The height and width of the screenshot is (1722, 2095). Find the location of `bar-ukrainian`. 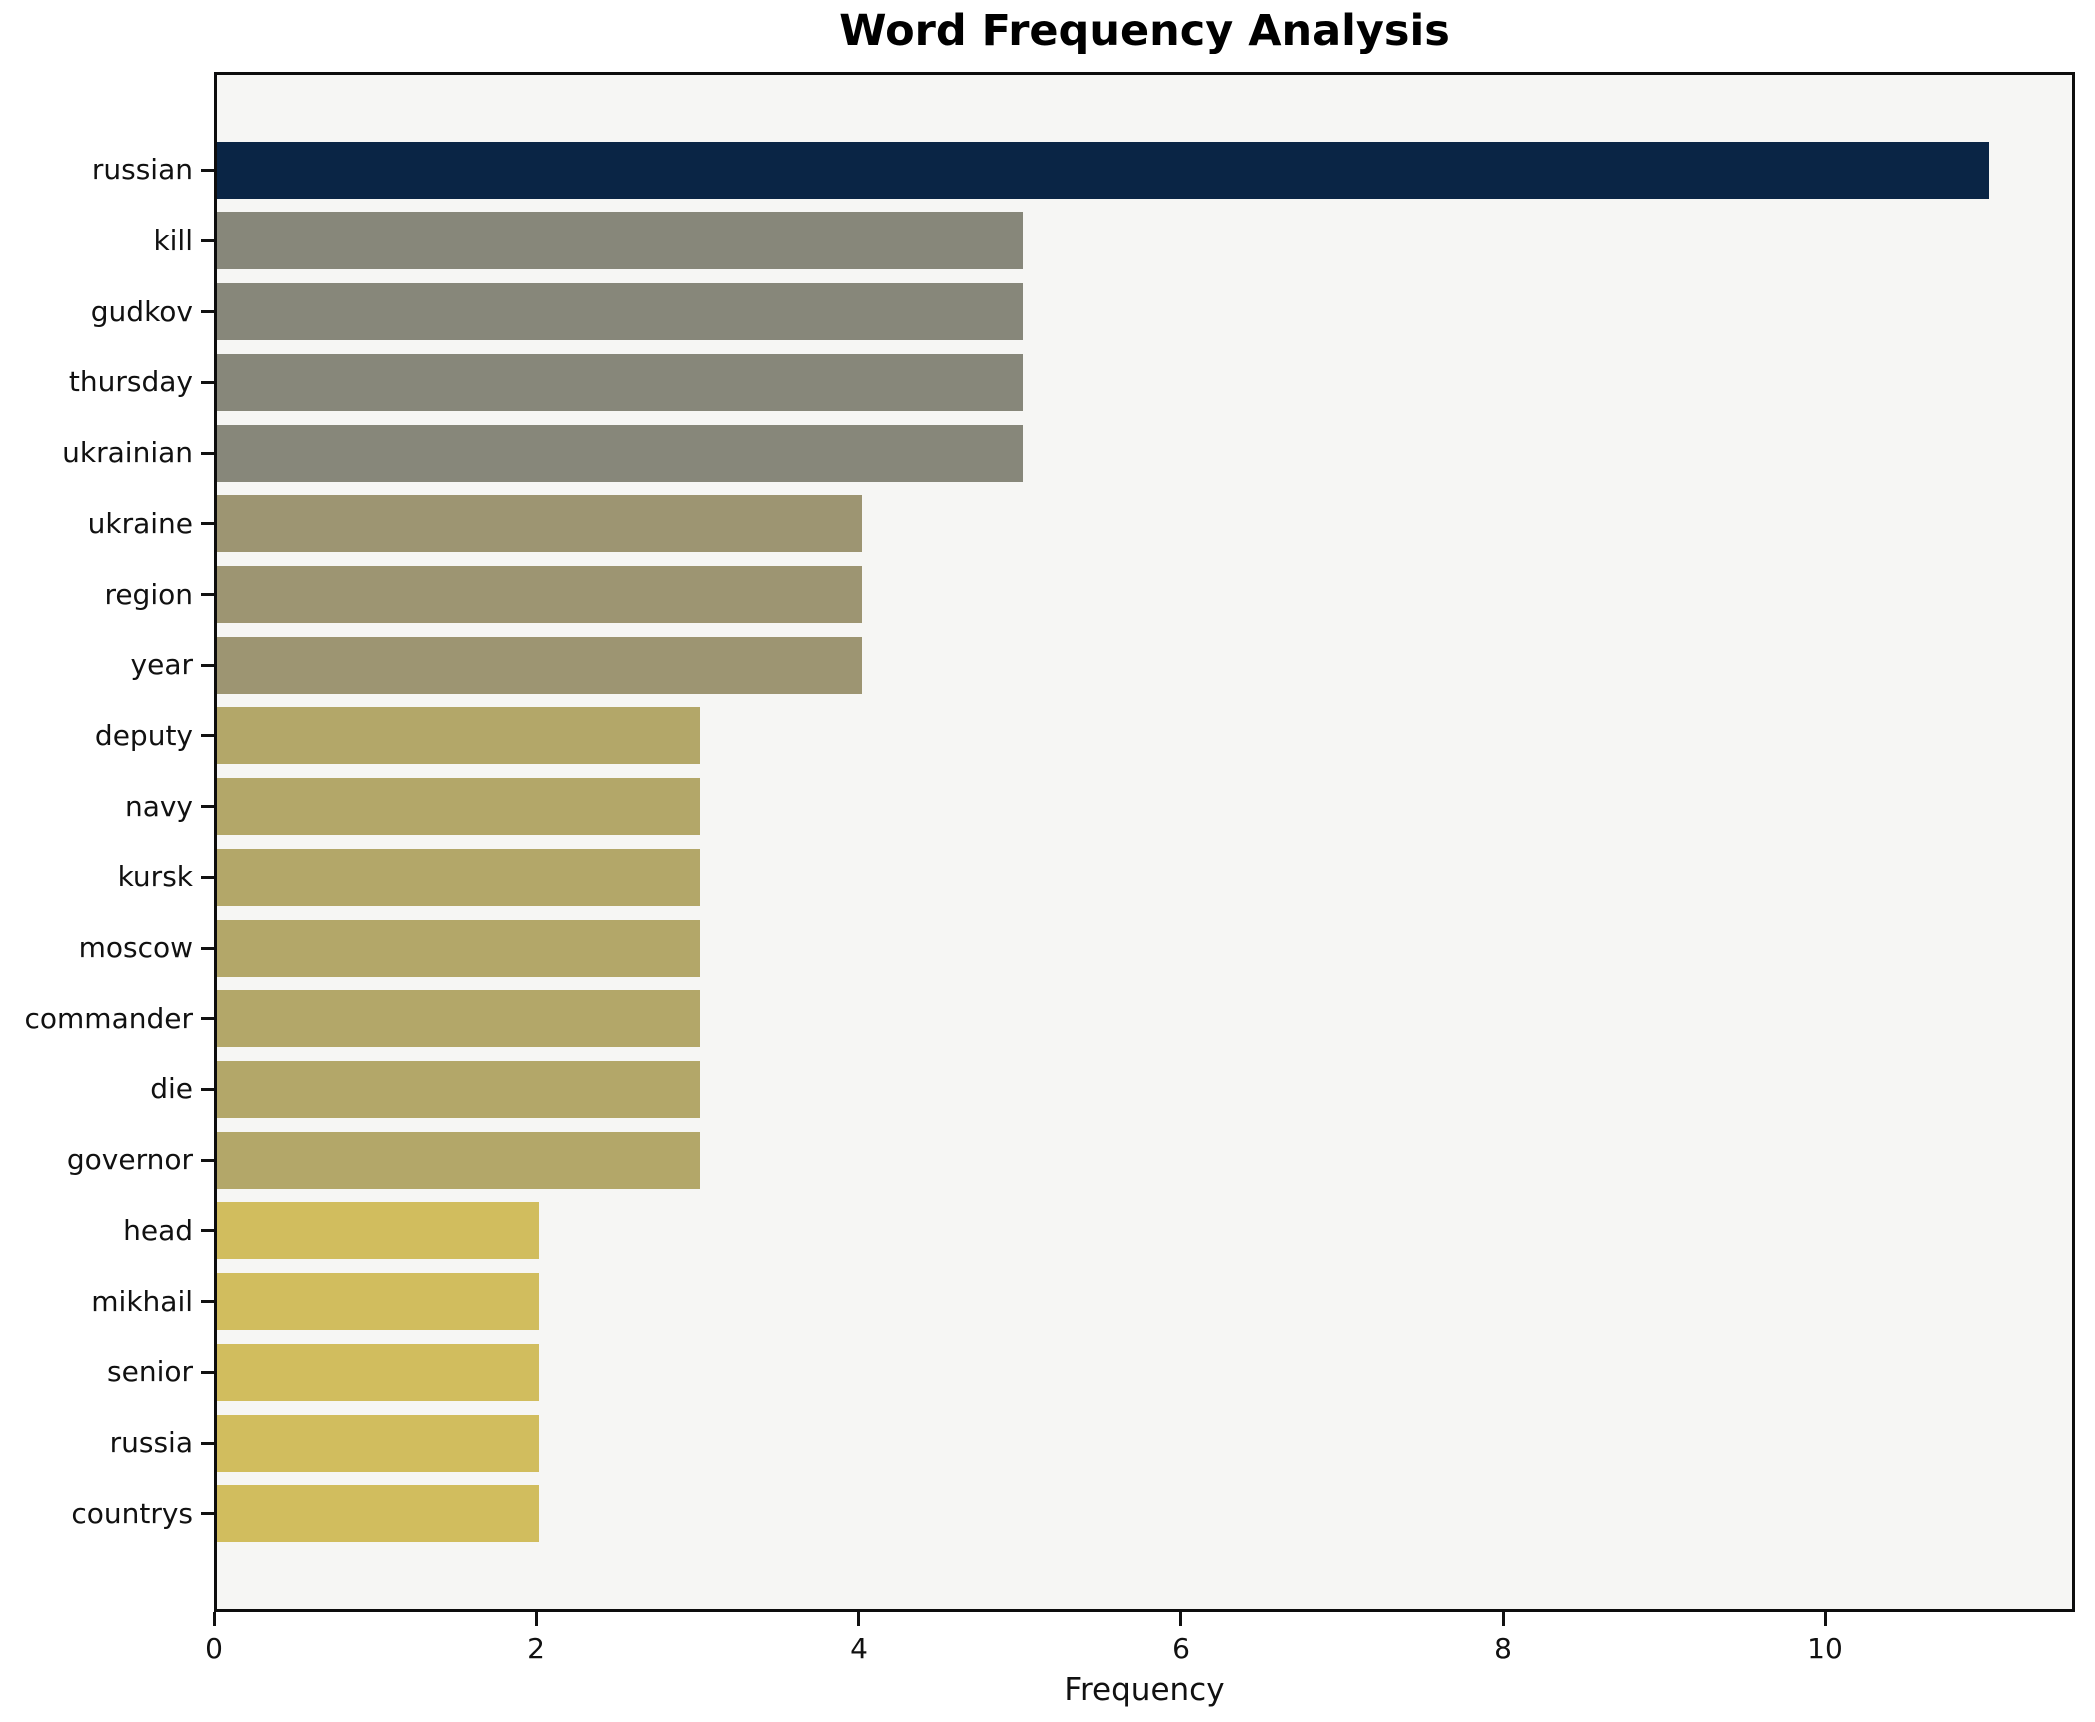

bar-ukrainian is located at coordinates (620, 453).